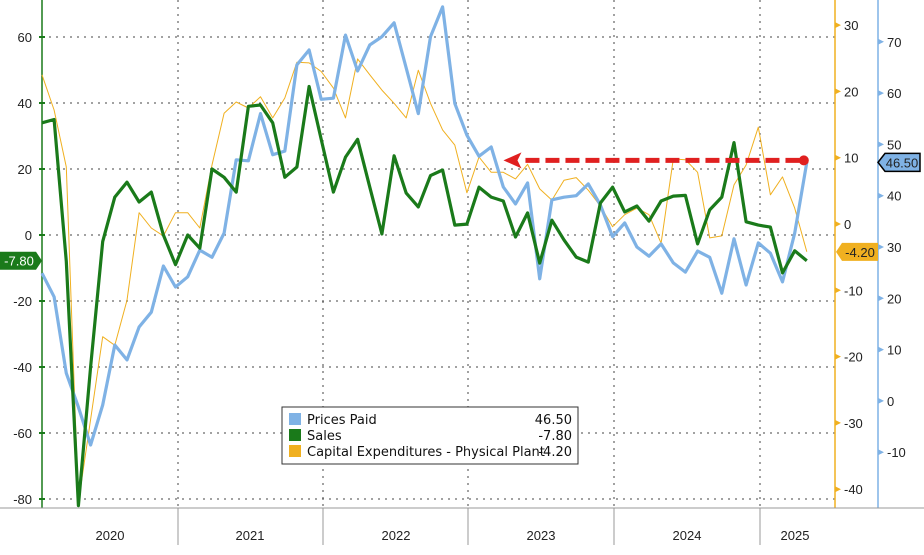 The width and height of the screenshot is (924, 555). I want to click on sales-value-tag, so click(21, 260).